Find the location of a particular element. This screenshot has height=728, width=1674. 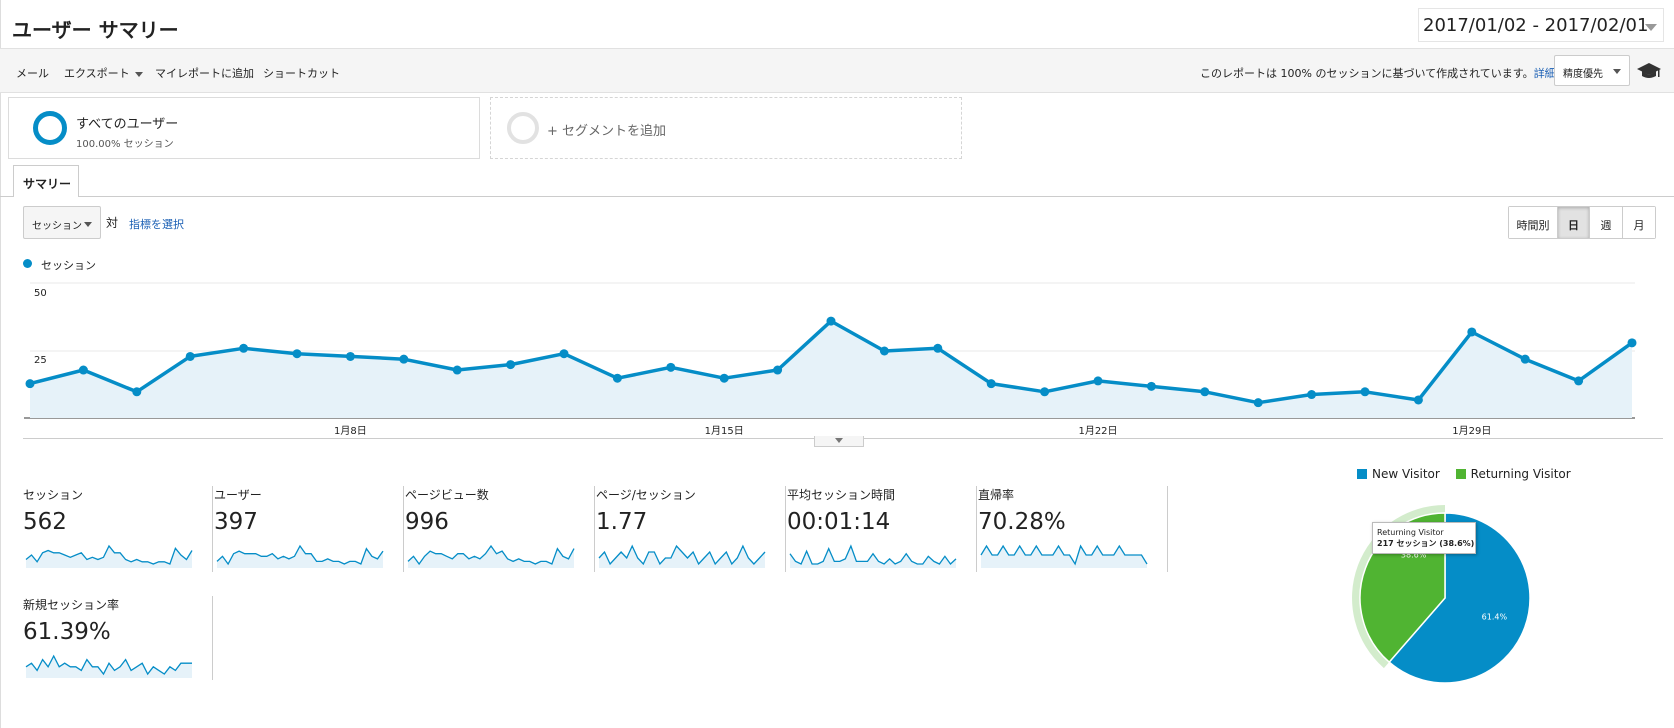

date-range-picker: 2017/01/02 - 2017/02/01 is located at coordinates (1541, 25).